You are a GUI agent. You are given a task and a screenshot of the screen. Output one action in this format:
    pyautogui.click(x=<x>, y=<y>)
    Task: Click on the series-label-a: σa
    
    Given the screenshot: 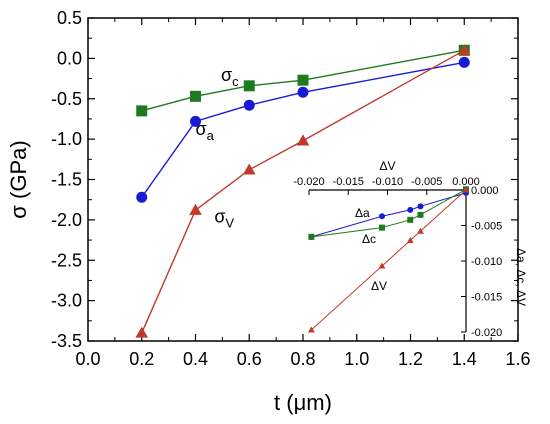 What is the action you would take?
    pyautogui.click(x=205, y=131)
    